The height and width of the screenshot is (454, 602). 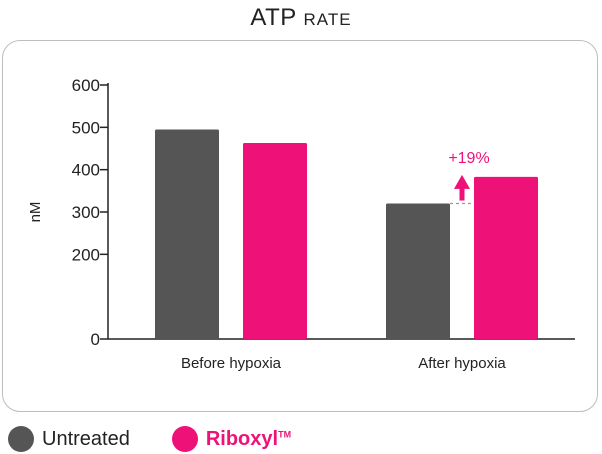 I want to click on y-tick-label: 400, so click(x=86, y=170).